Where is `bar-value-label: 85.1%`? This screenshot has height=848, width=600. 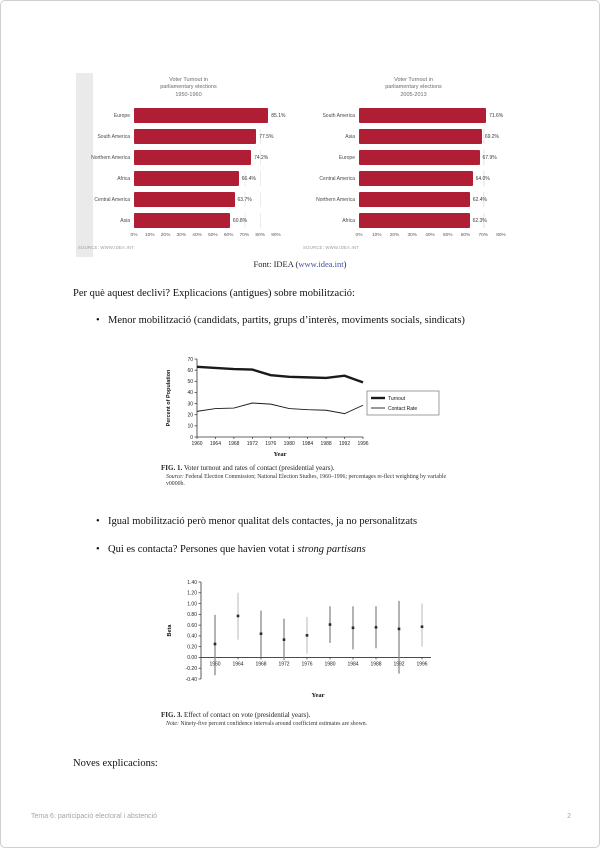 bar-value-label: 85.1% is located at coordinates (278, 115).